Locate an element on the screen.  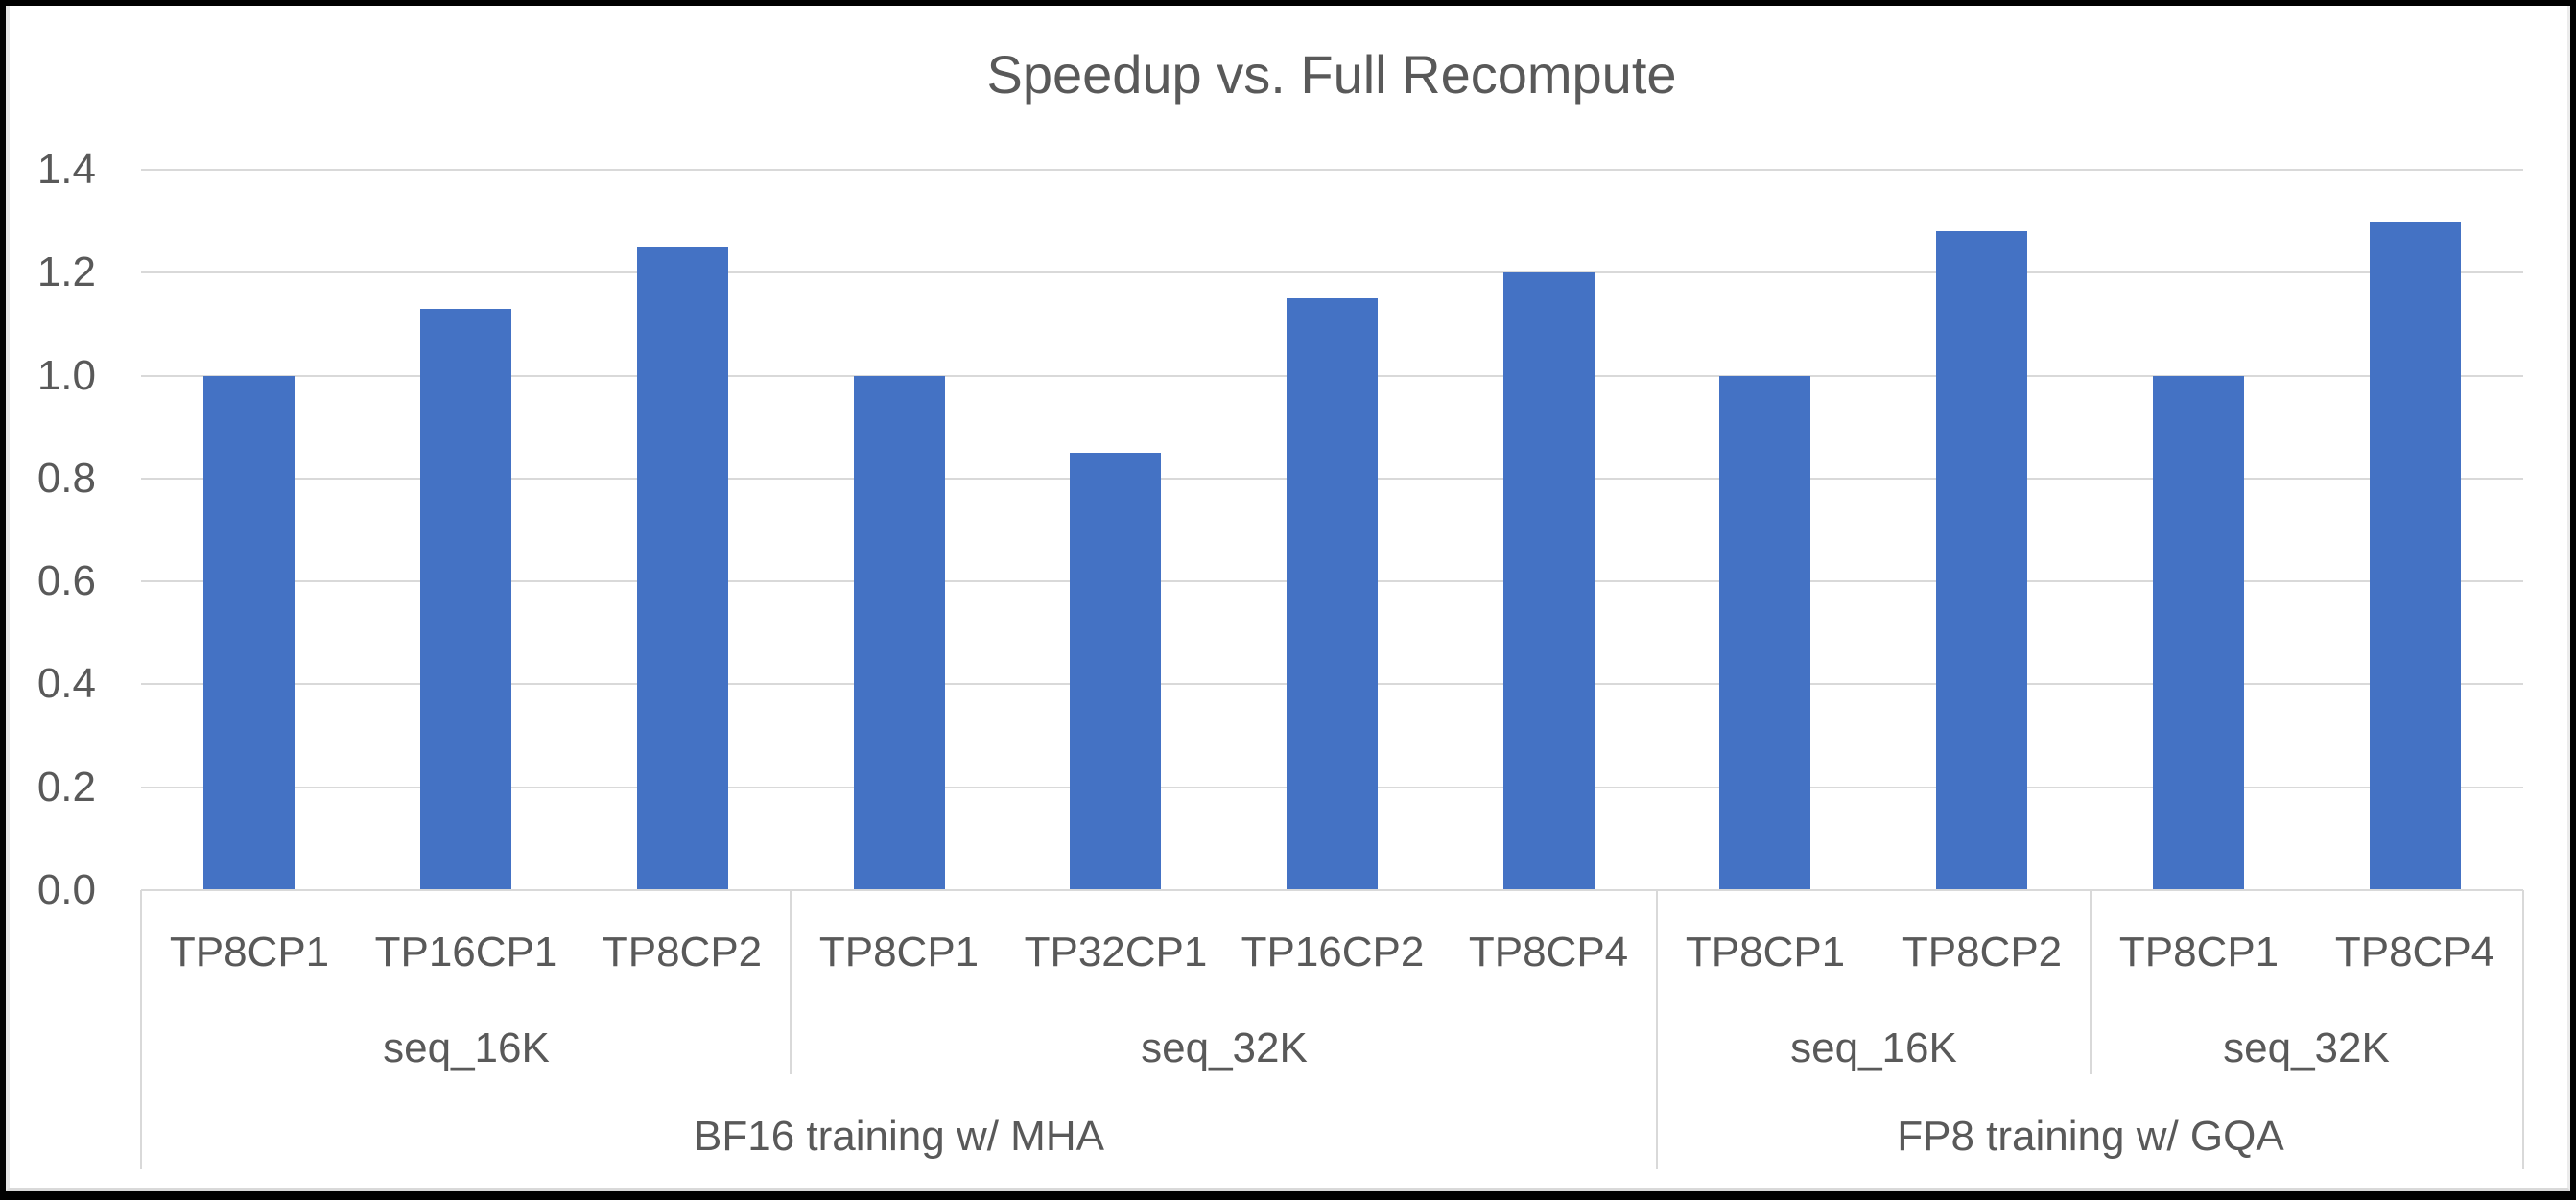
x-supergroup-label: BF16 training w/ MHA is located at coordinates (899, 1136).